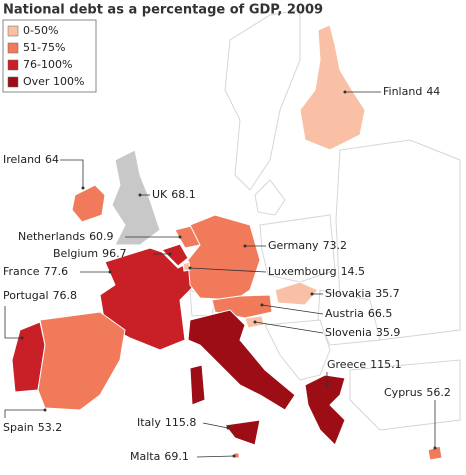 This screenshot has height=475, width=466. I want to click on country-name: UK, so click(160, 194).